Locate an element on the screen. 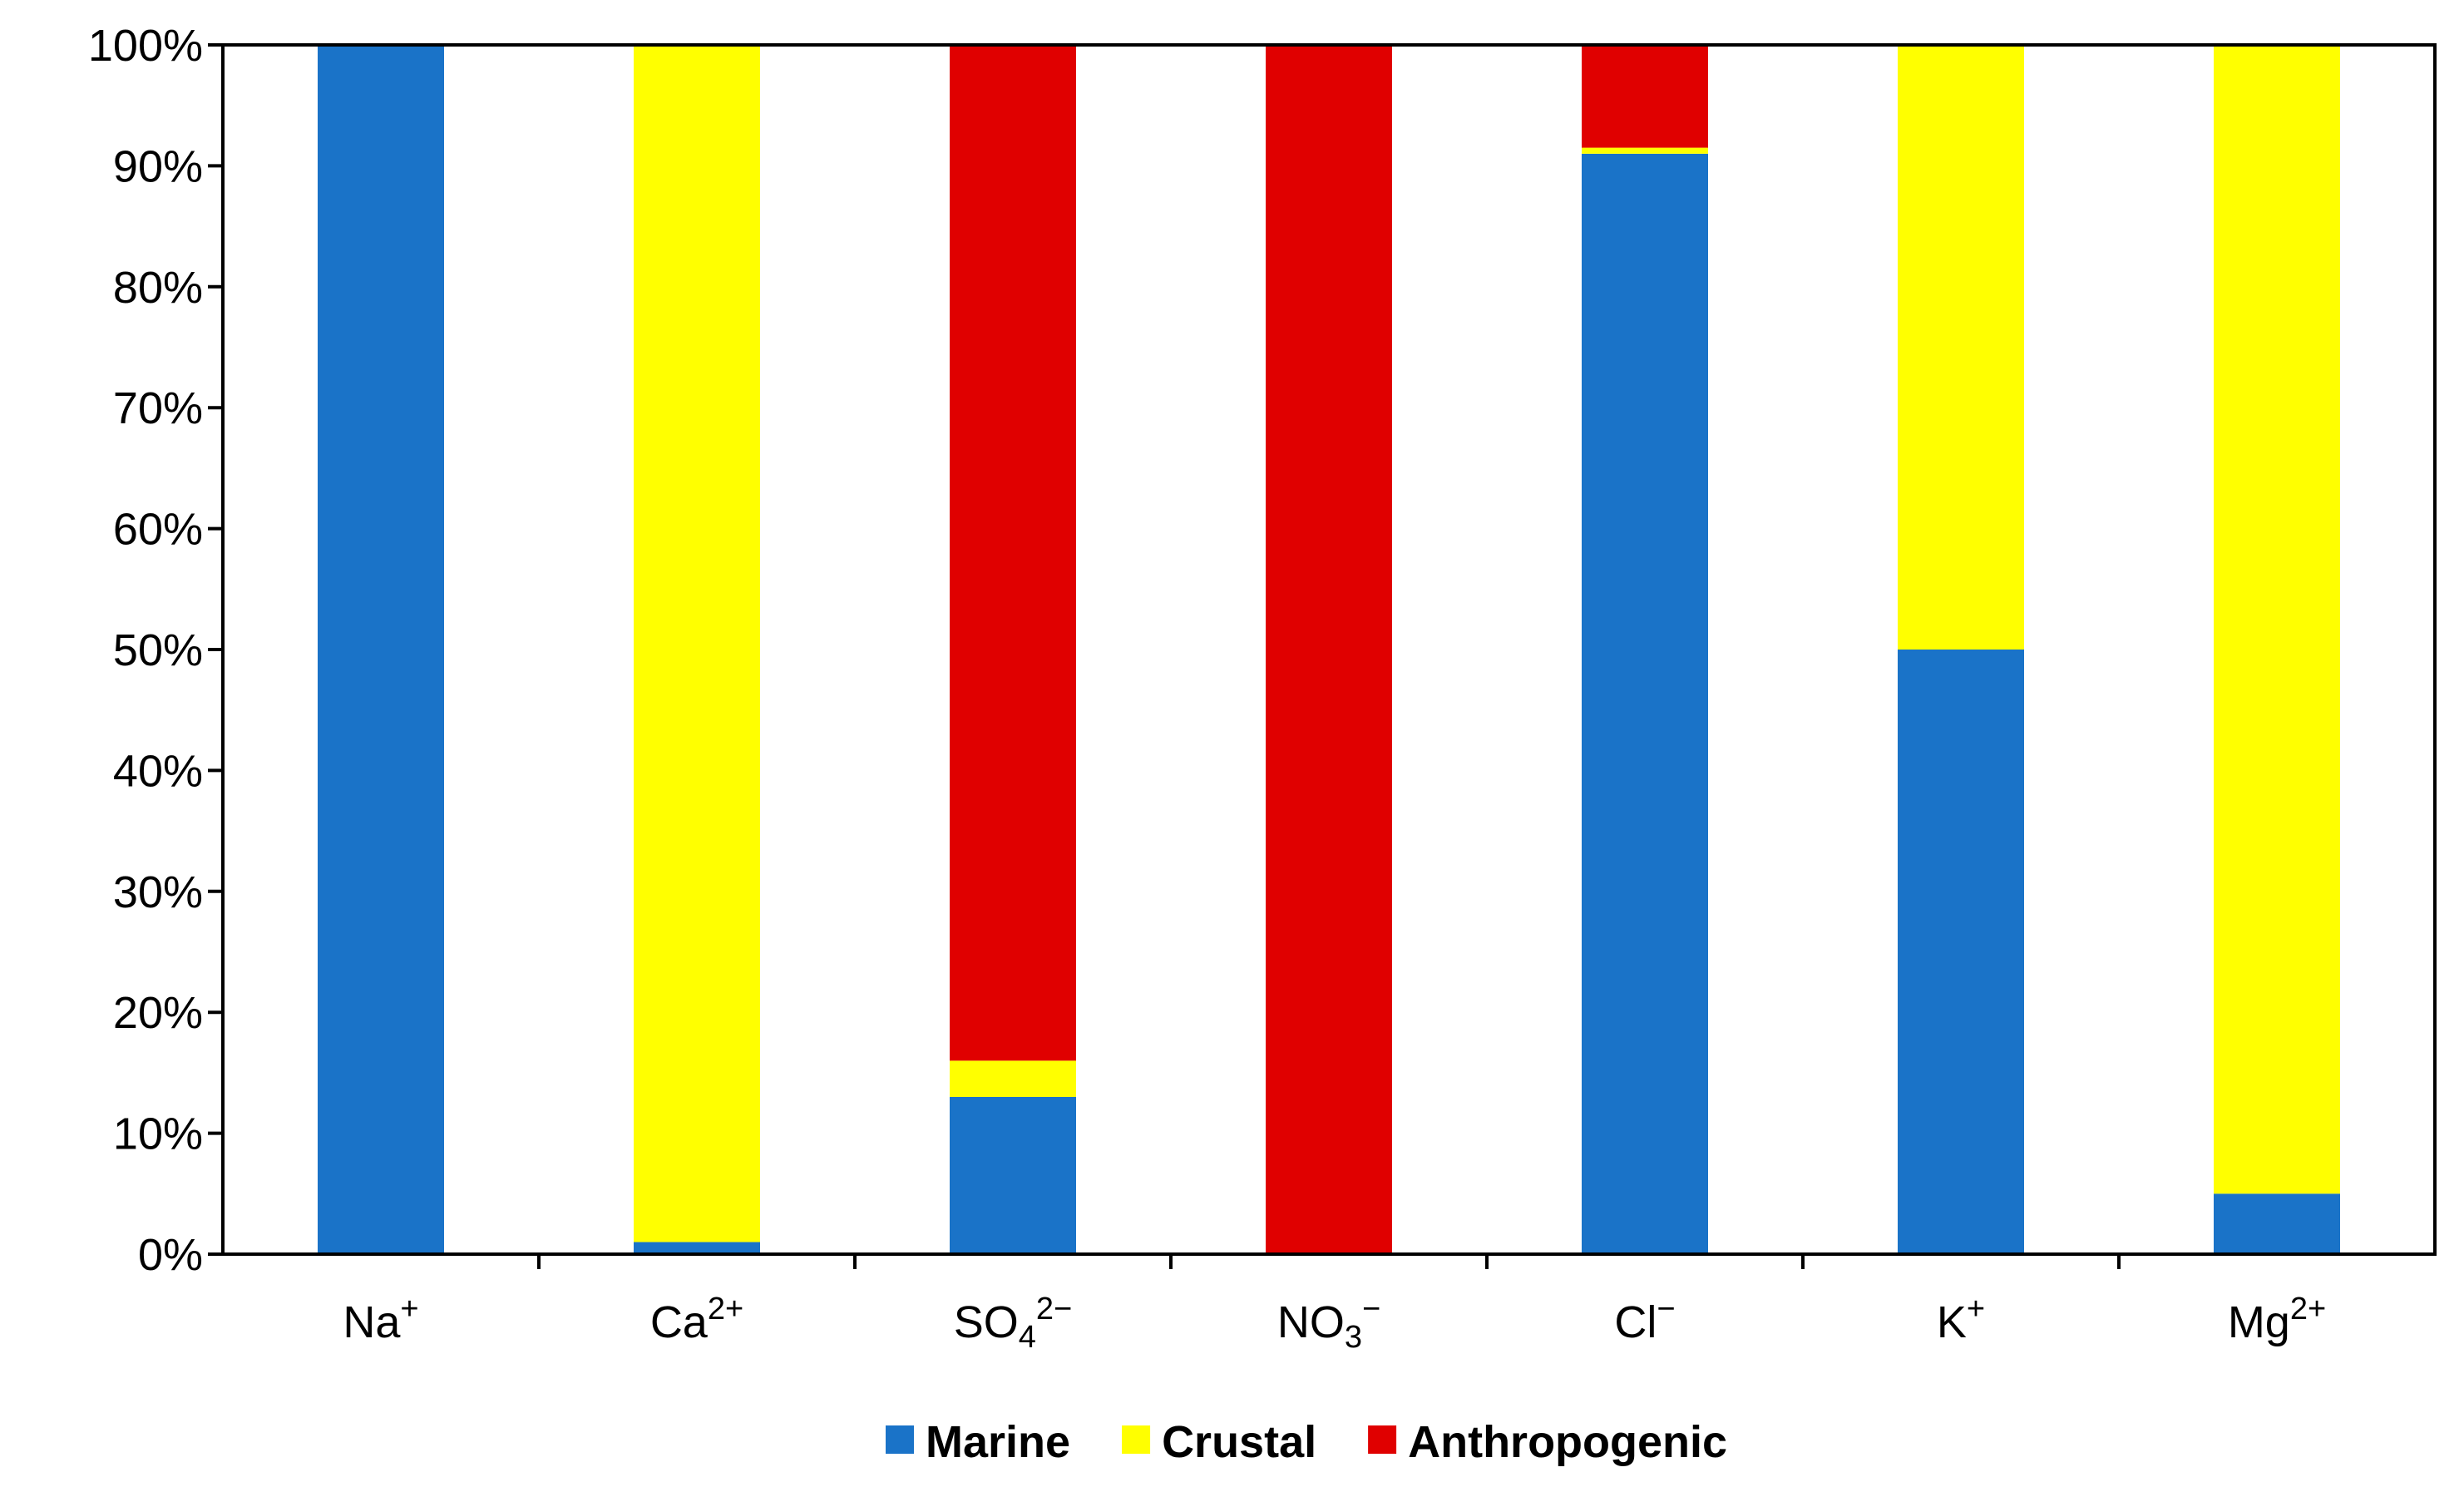 The height and width of the screenshot is (1492, 2464). x-category-label: SO42− is located at coordinates (1013, 1324).